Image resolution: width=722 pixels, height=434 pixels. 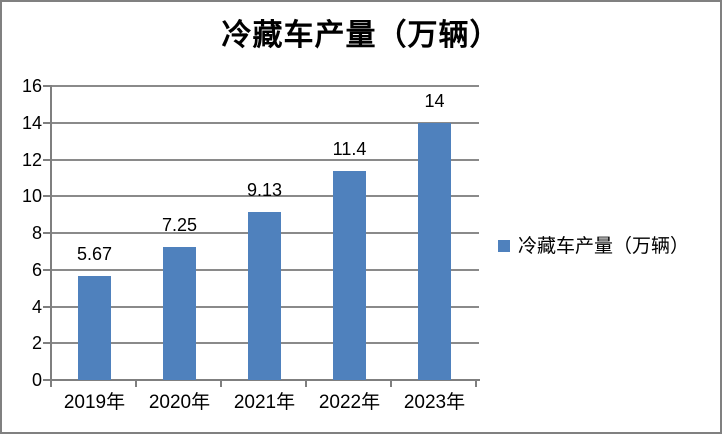 What do you see at coordinates (264, 190) in the screenshot?
I see `bar-value-label: 9.13` at bounding box center [264, 190].